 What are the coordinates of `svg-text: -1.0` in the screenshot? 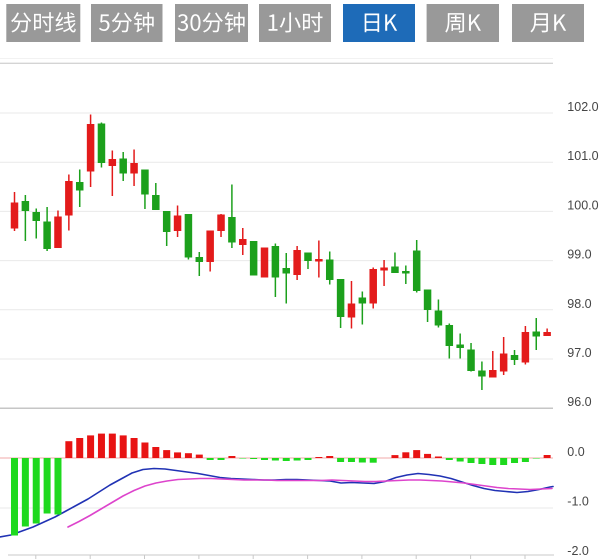 It's located at (578, 502).